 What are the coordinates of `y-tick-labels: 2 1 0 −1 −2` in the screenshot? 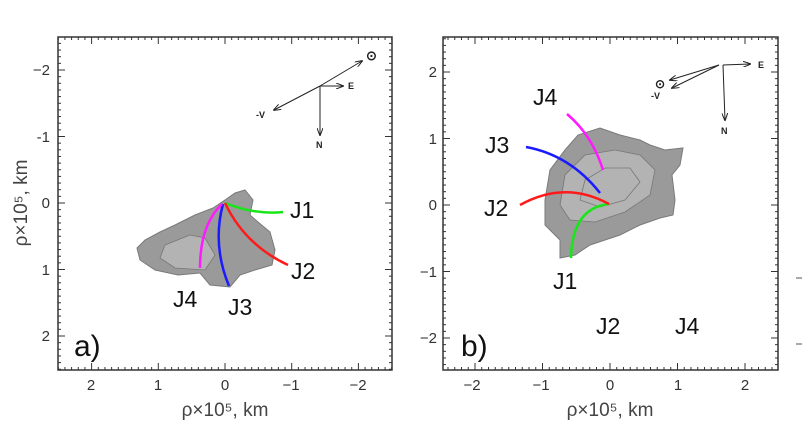 It's located at (428, 205).